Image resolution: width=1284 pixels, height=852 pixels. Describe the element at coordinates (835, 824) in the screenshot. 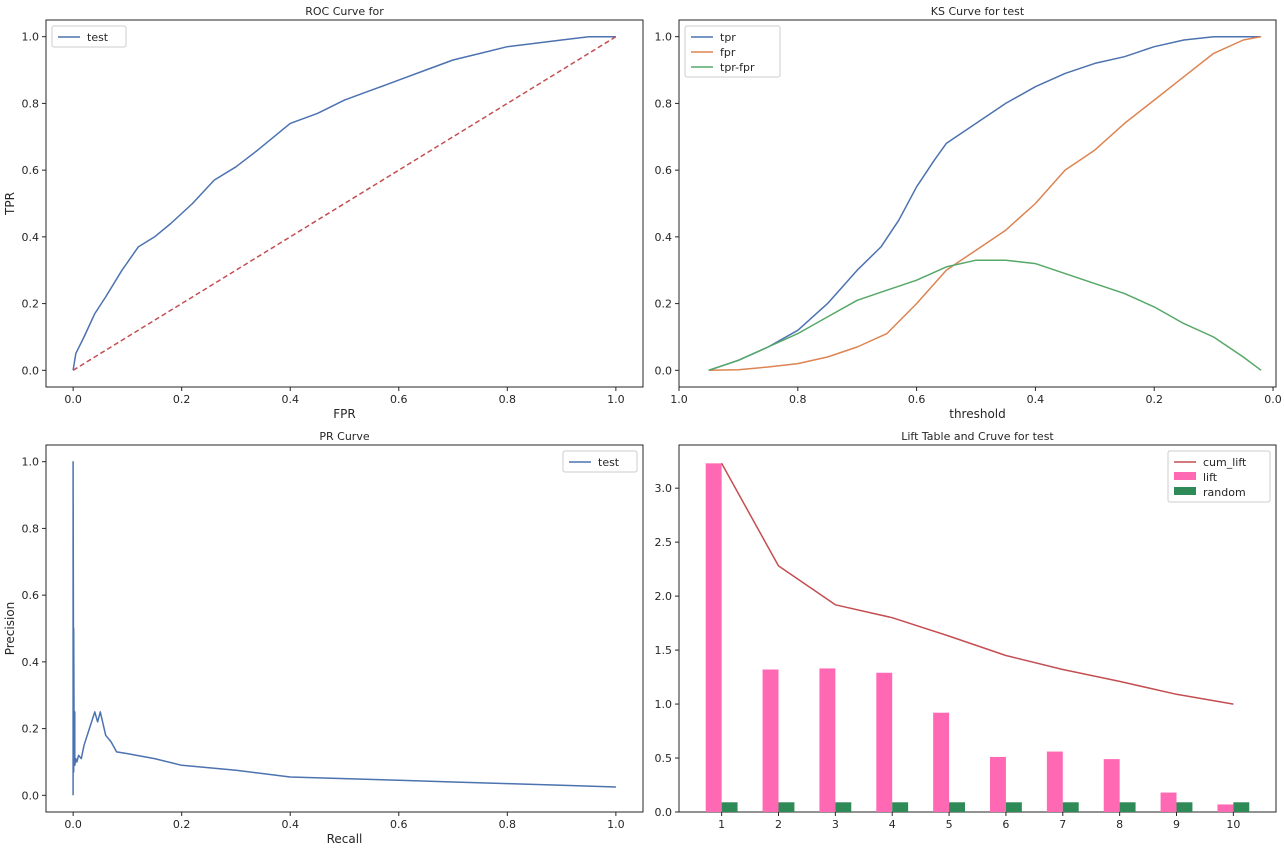

I see `x-tick-label: 3` at that location.